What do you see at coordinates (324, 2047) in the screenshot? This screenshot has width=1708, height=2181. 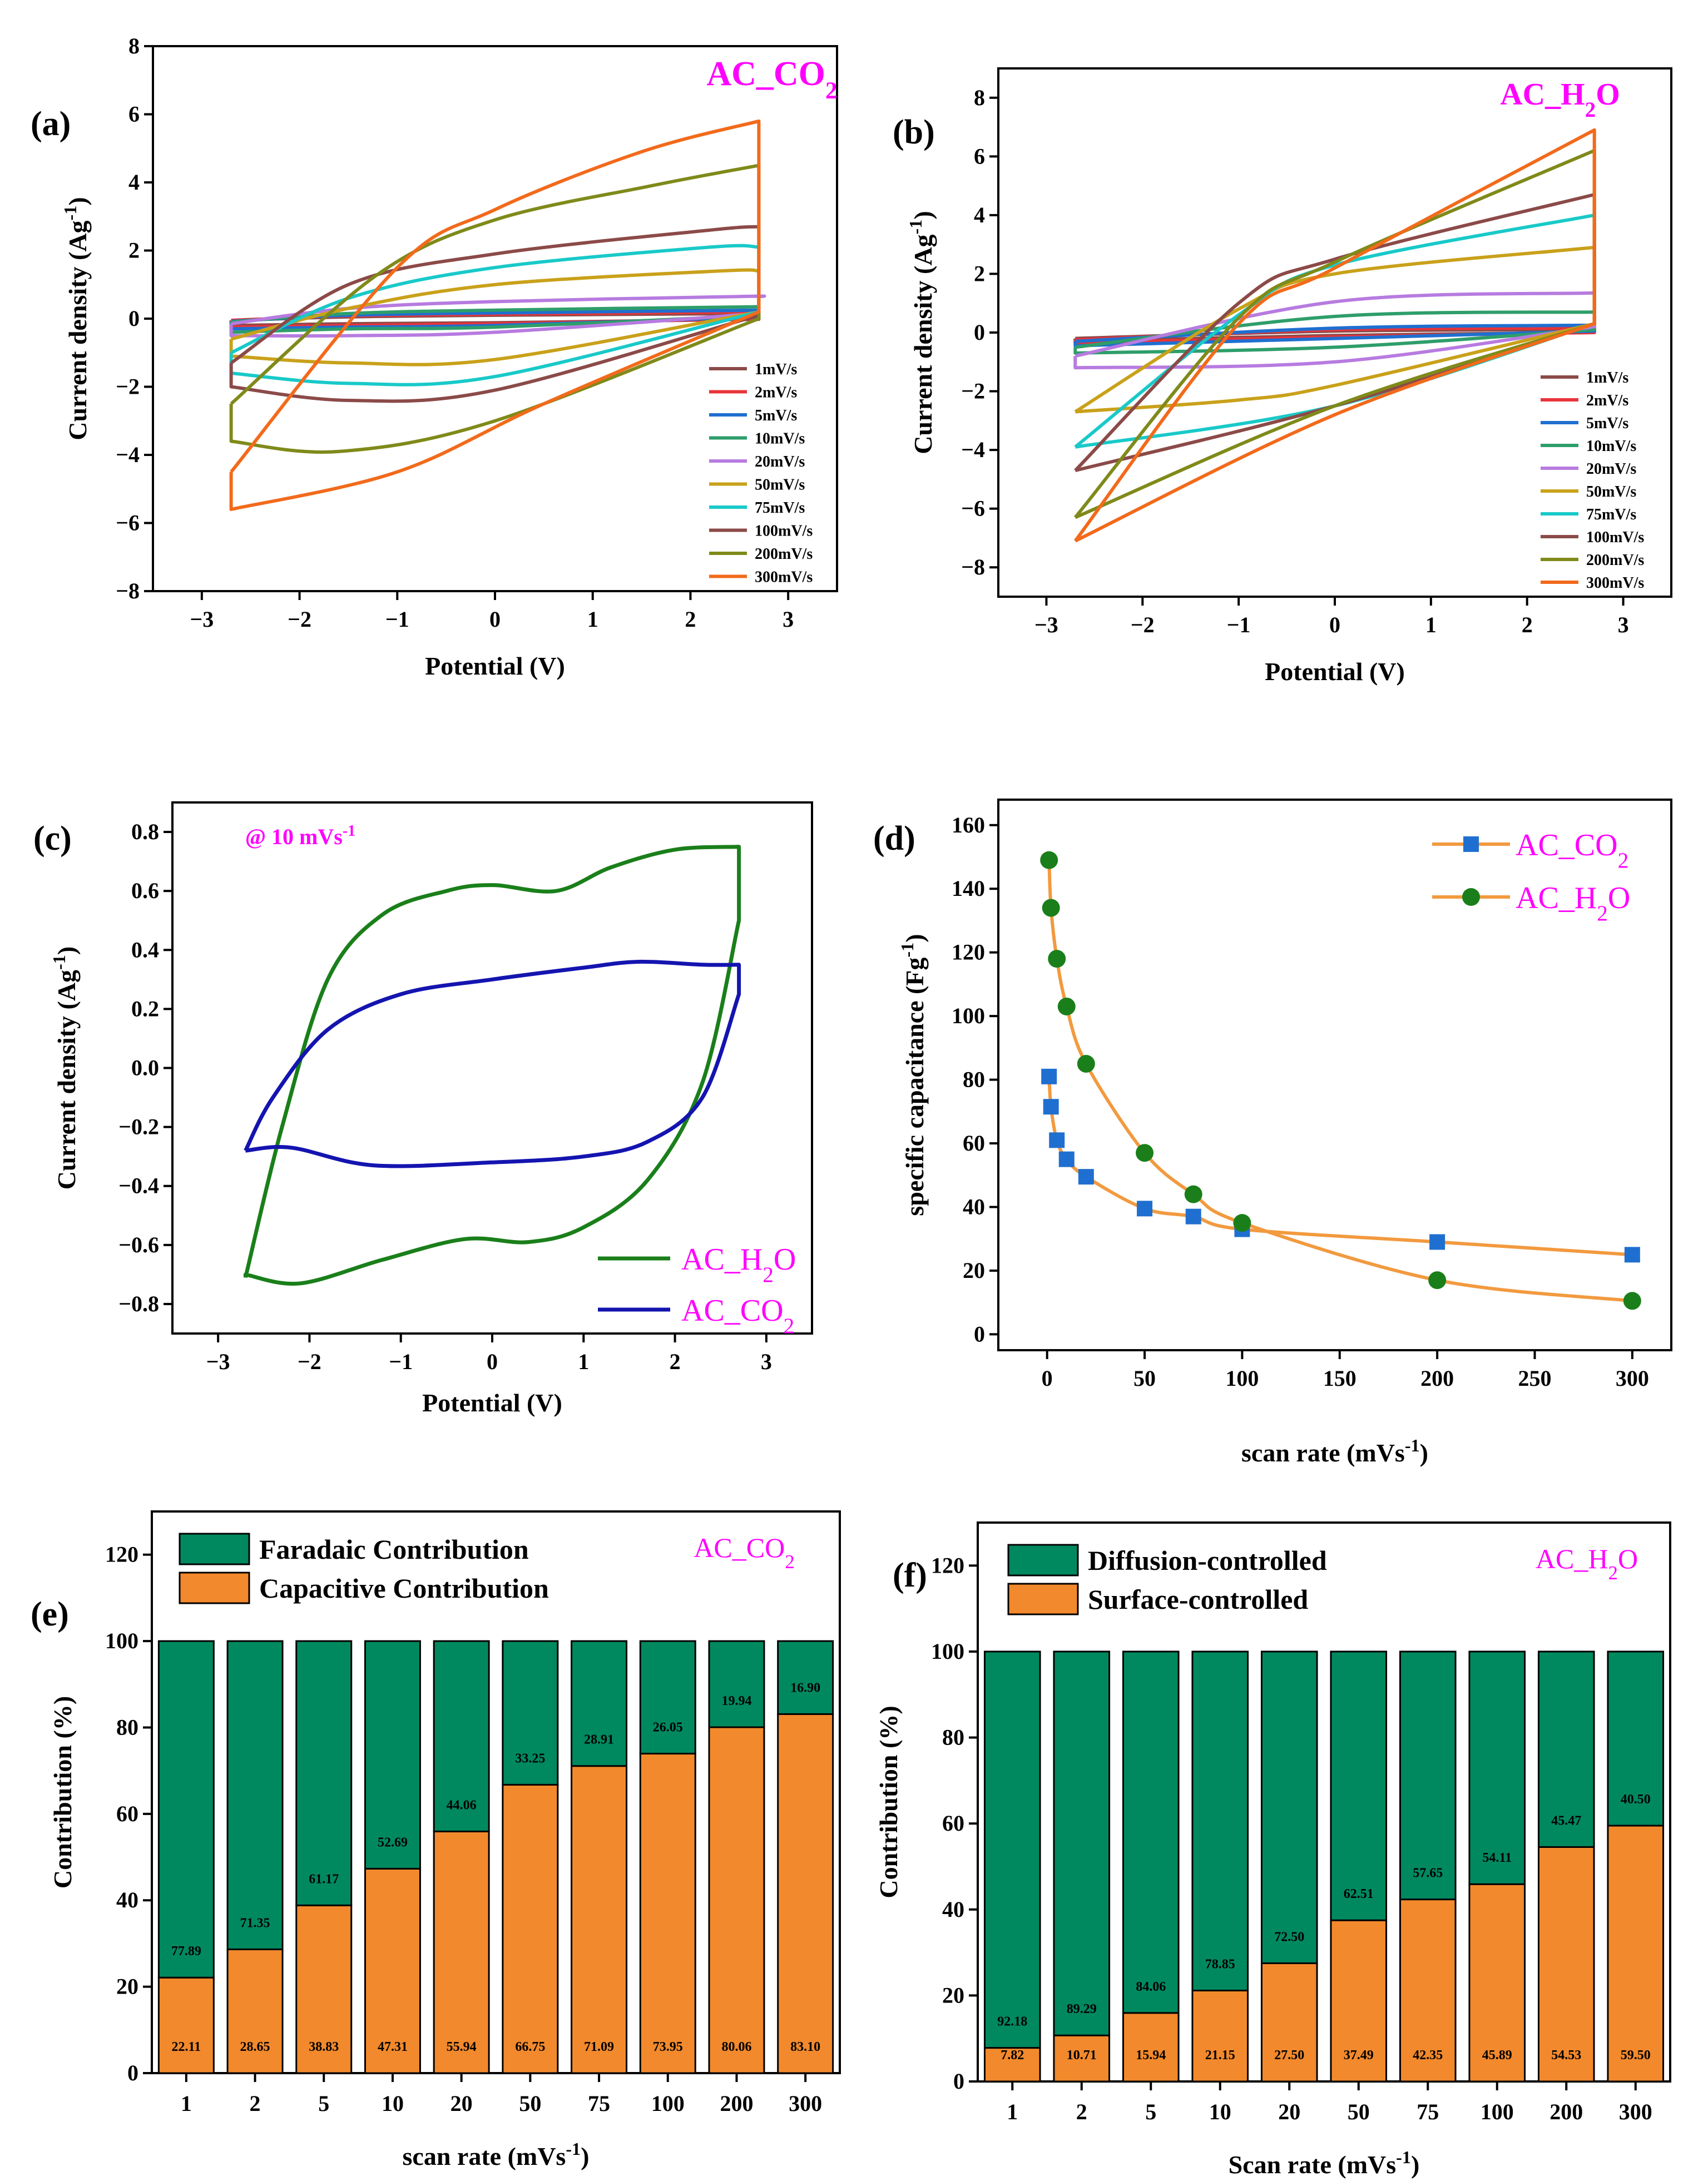 I see `bar-value-lower: 38.83` at bounding box center [324, 2047].